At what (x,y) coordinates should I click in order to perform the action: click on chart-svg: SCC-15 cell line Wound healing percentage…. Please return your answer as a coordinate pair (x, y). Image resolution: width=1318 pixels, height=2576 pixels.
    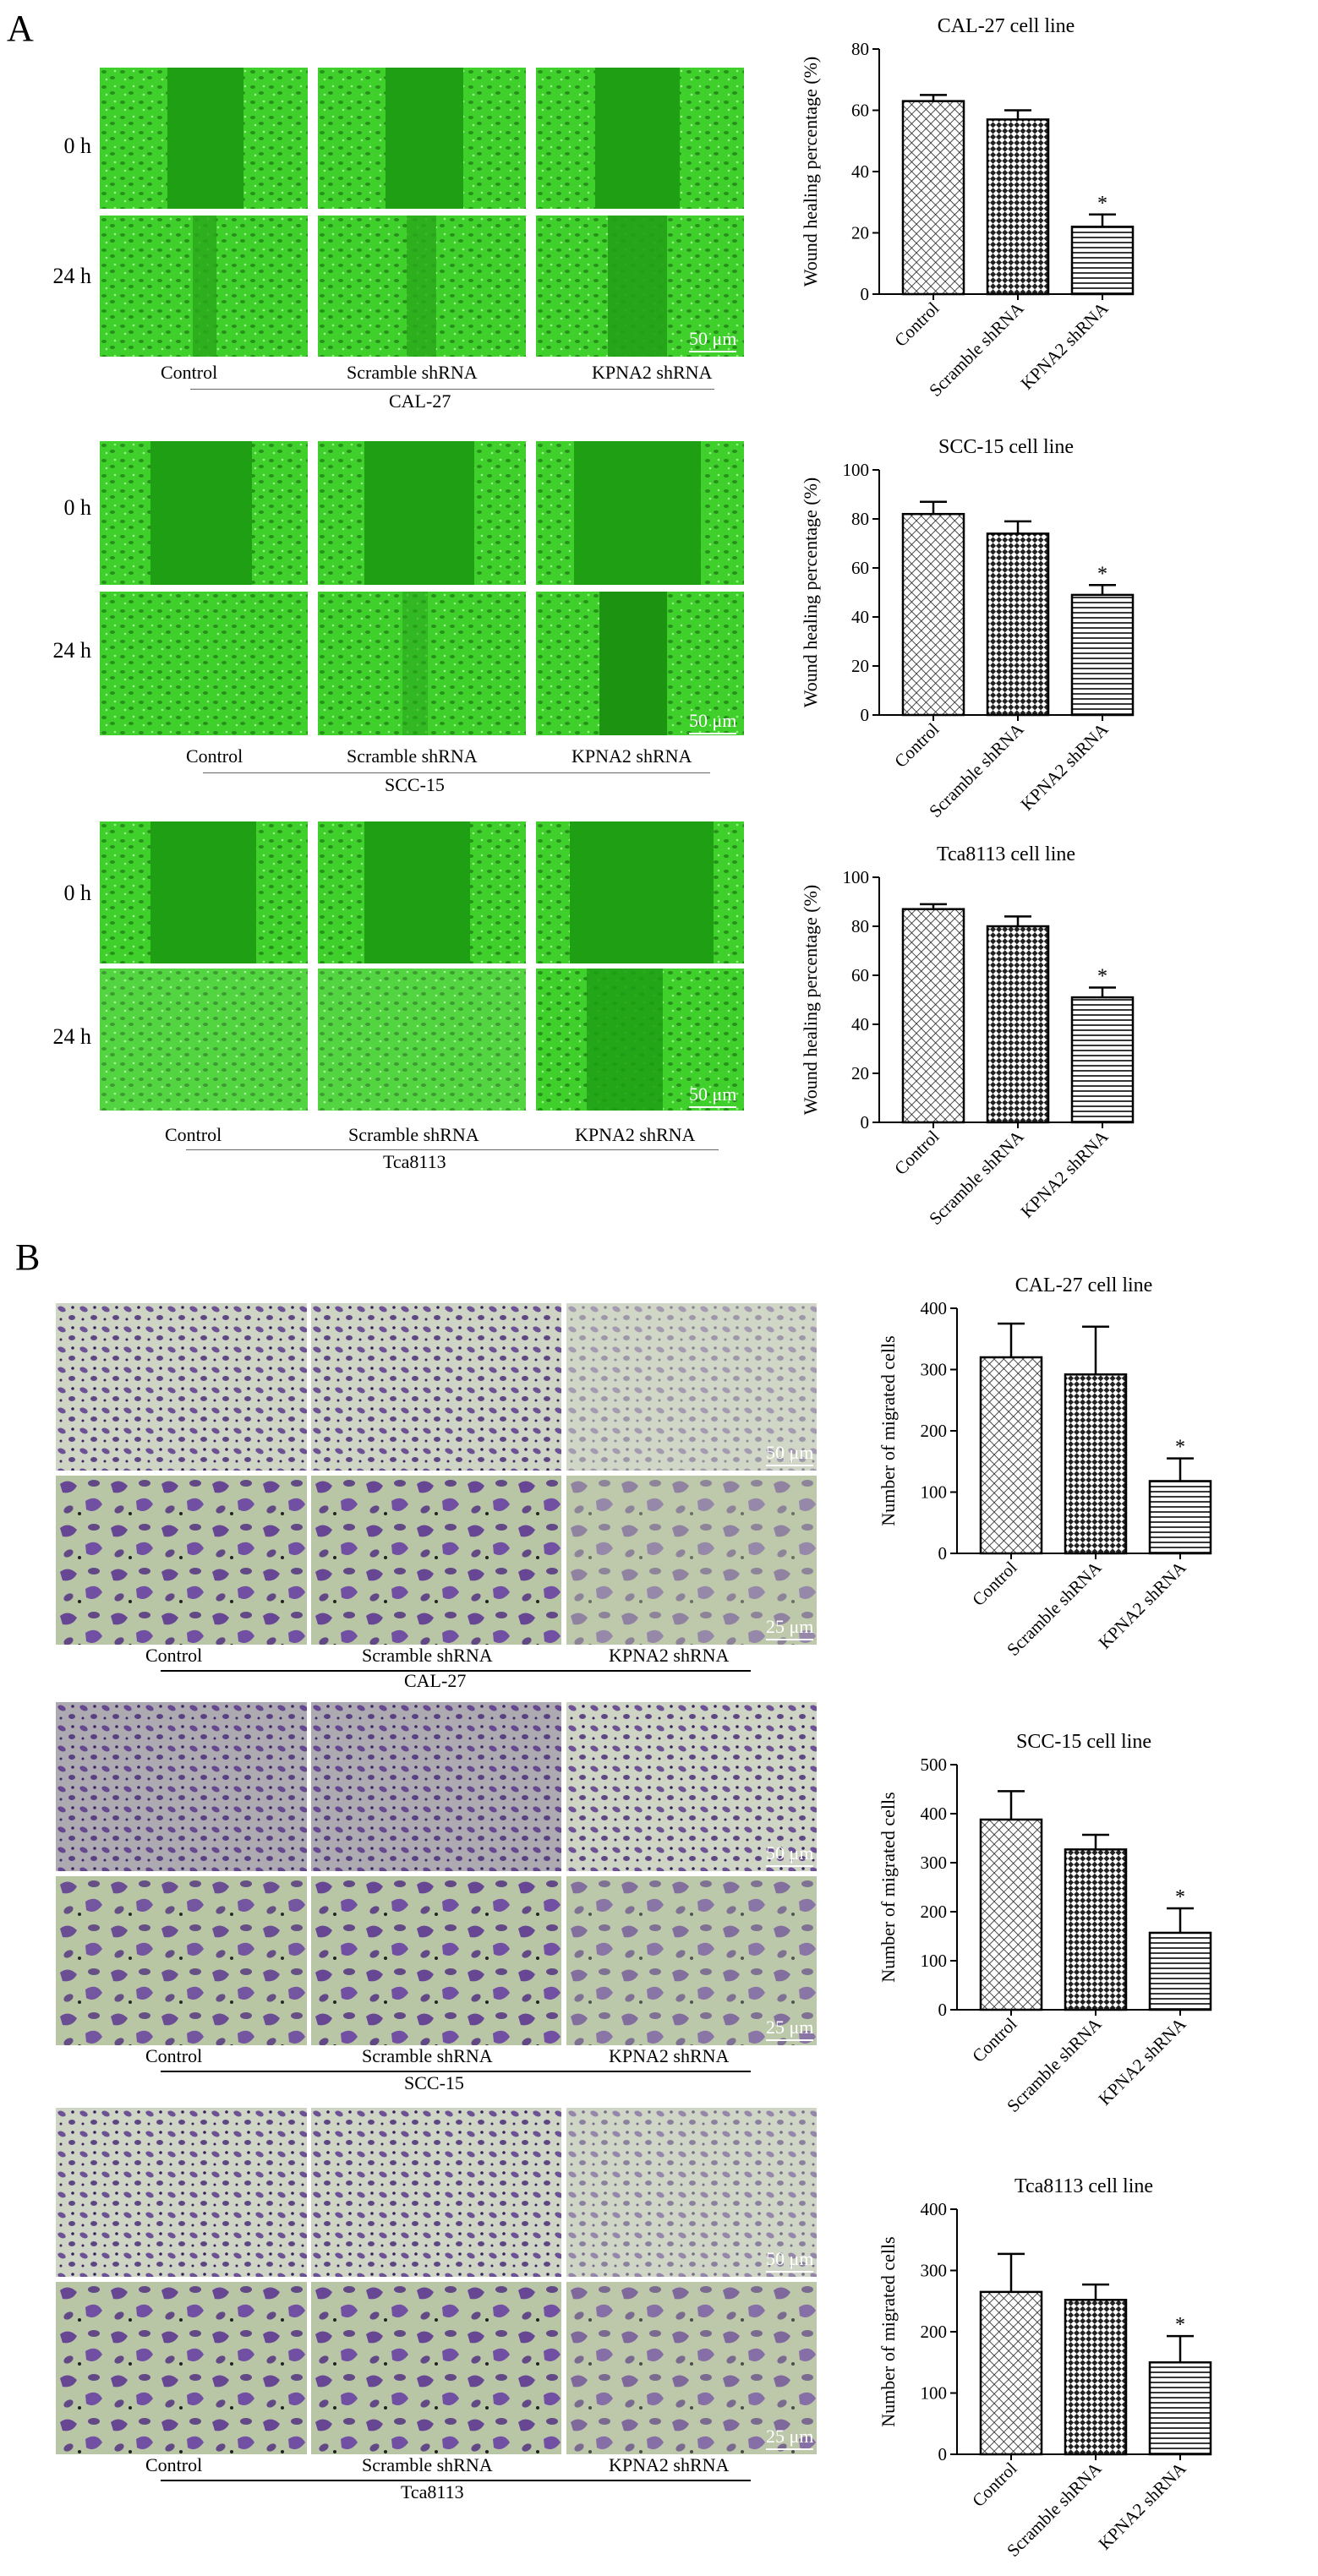
    Looking at the image, I should click on (967, 628).